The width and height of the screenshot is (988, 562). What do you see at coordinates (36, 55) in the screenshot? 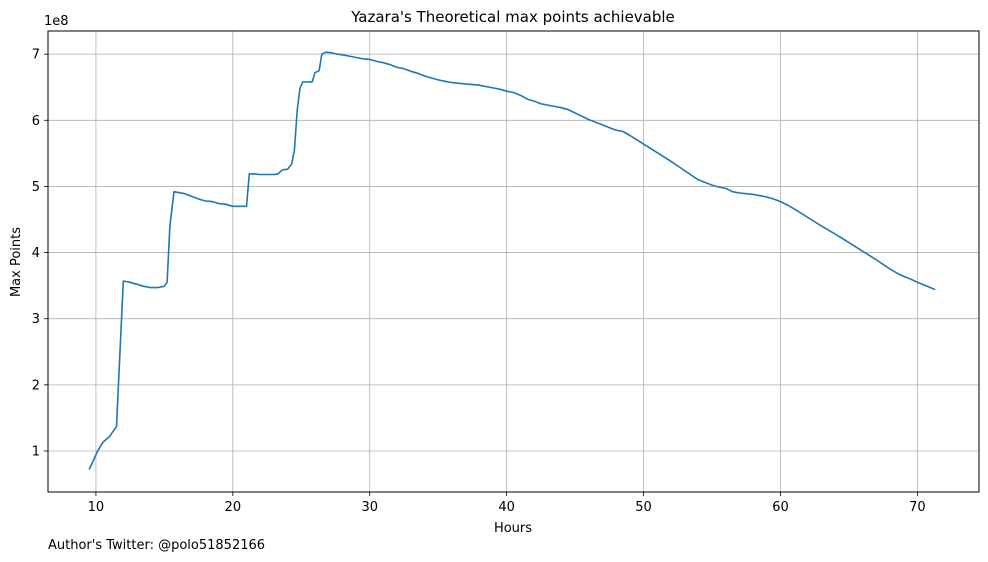
I see `y-tick-label: 7` at bounding box center [36, 55].